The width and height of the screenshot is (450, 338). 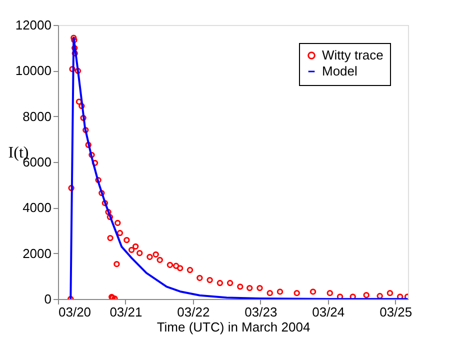 I want to click on y-tick-label: 12000, so click(x=33, y=25).